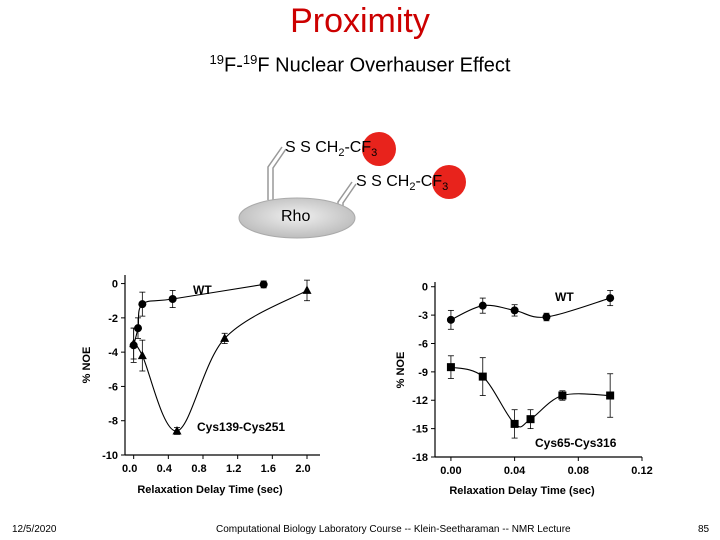 Image resolution: width=720 pixels, height=540 pixels. Describe the element at coordinates (233, 469) in the screenshot. I see `x-tick-label: 1.2` at that location.